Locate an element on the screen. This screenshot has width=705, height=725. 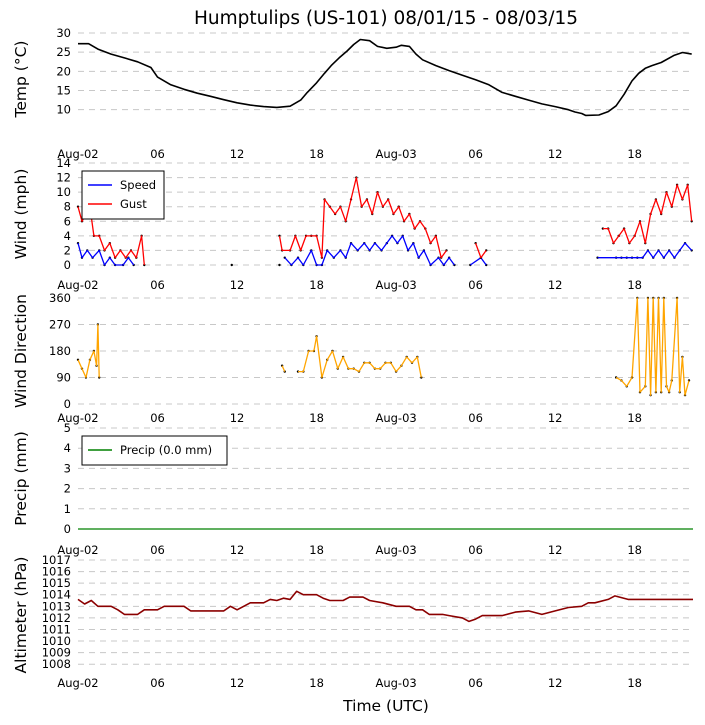
direction-ytick-label: 180 is located at coordinates (60, 351).